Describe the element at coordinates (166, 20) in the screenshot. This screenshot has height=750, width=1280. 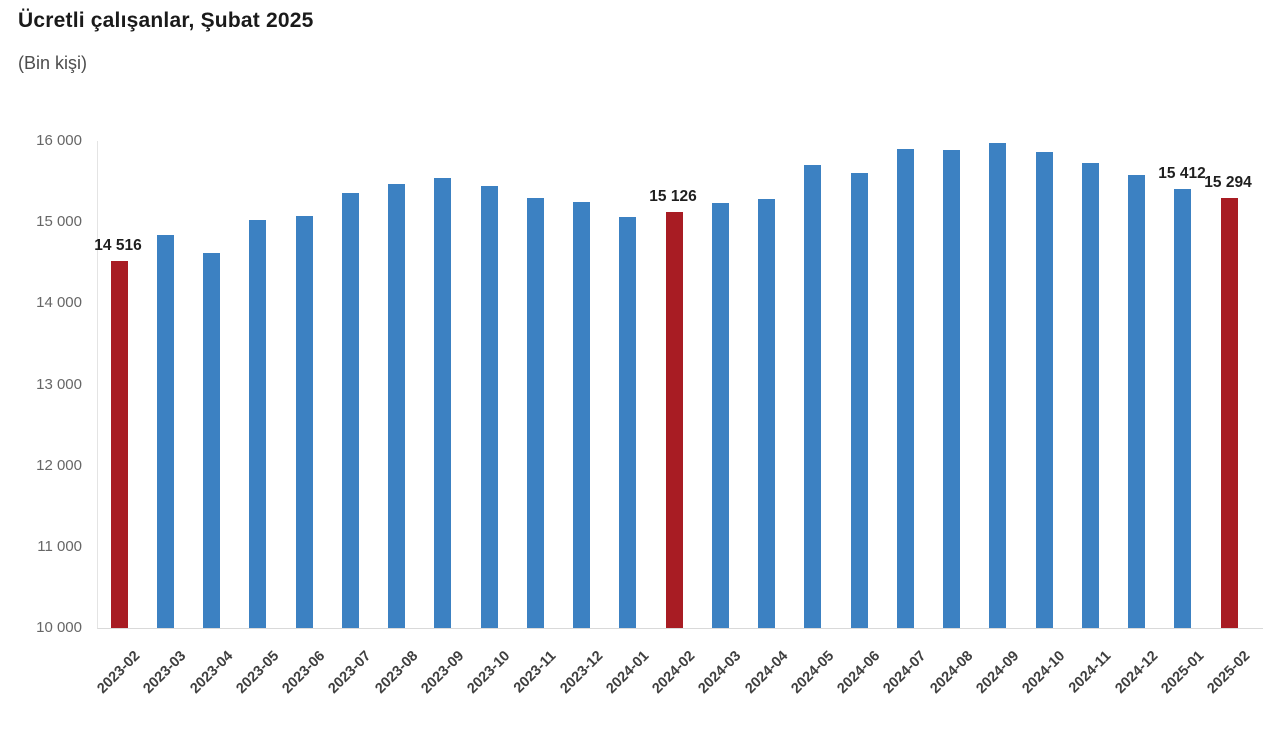
I see `chart-title: Ücretli çalışanlar, Şubat 2025` at that location.